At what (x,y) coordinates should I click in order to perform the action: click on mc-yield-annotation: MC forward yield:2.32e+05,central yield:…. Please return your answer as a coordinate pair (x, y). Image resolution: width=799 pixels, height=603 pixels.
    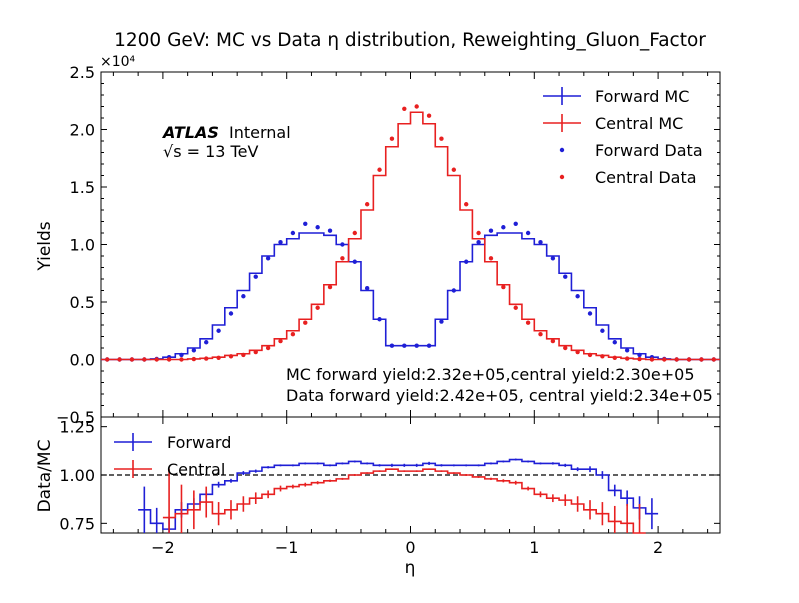
    Looking at the image, I should click on (490, 374).